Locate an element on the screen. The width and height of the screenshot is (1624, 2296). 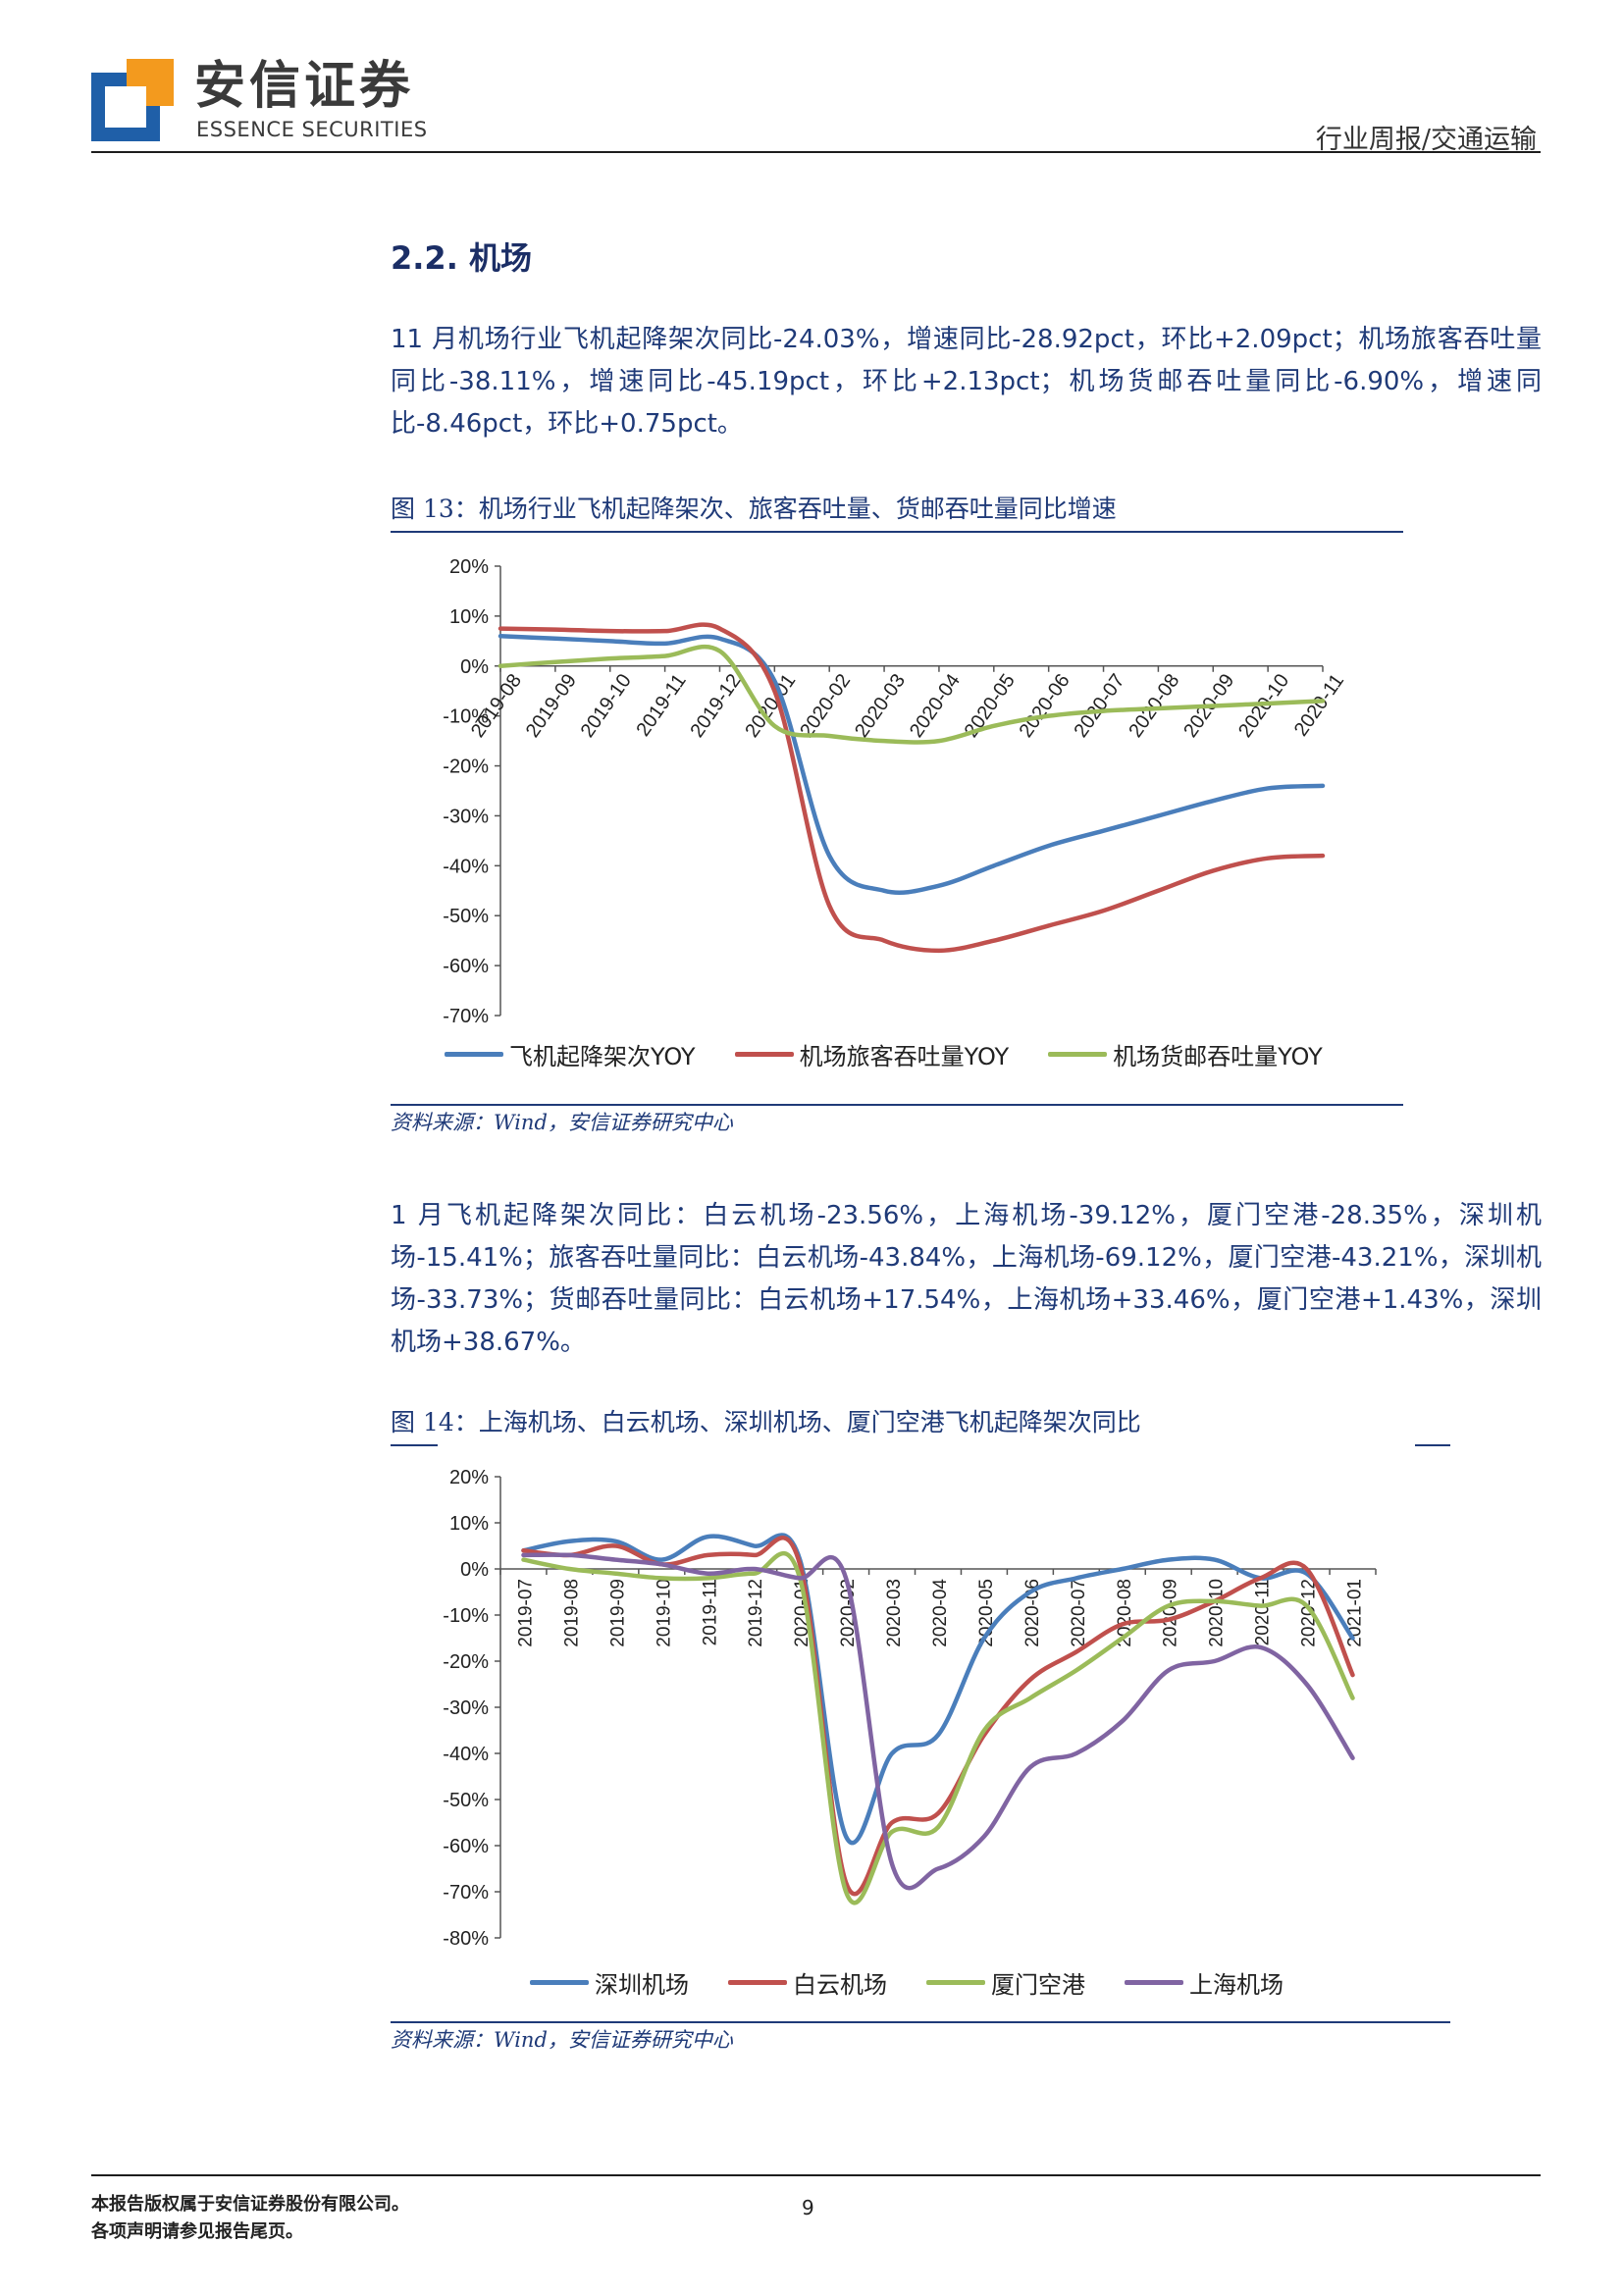
legend-label: 飞机起降架次YOY is located at coordinates (602, 1056).